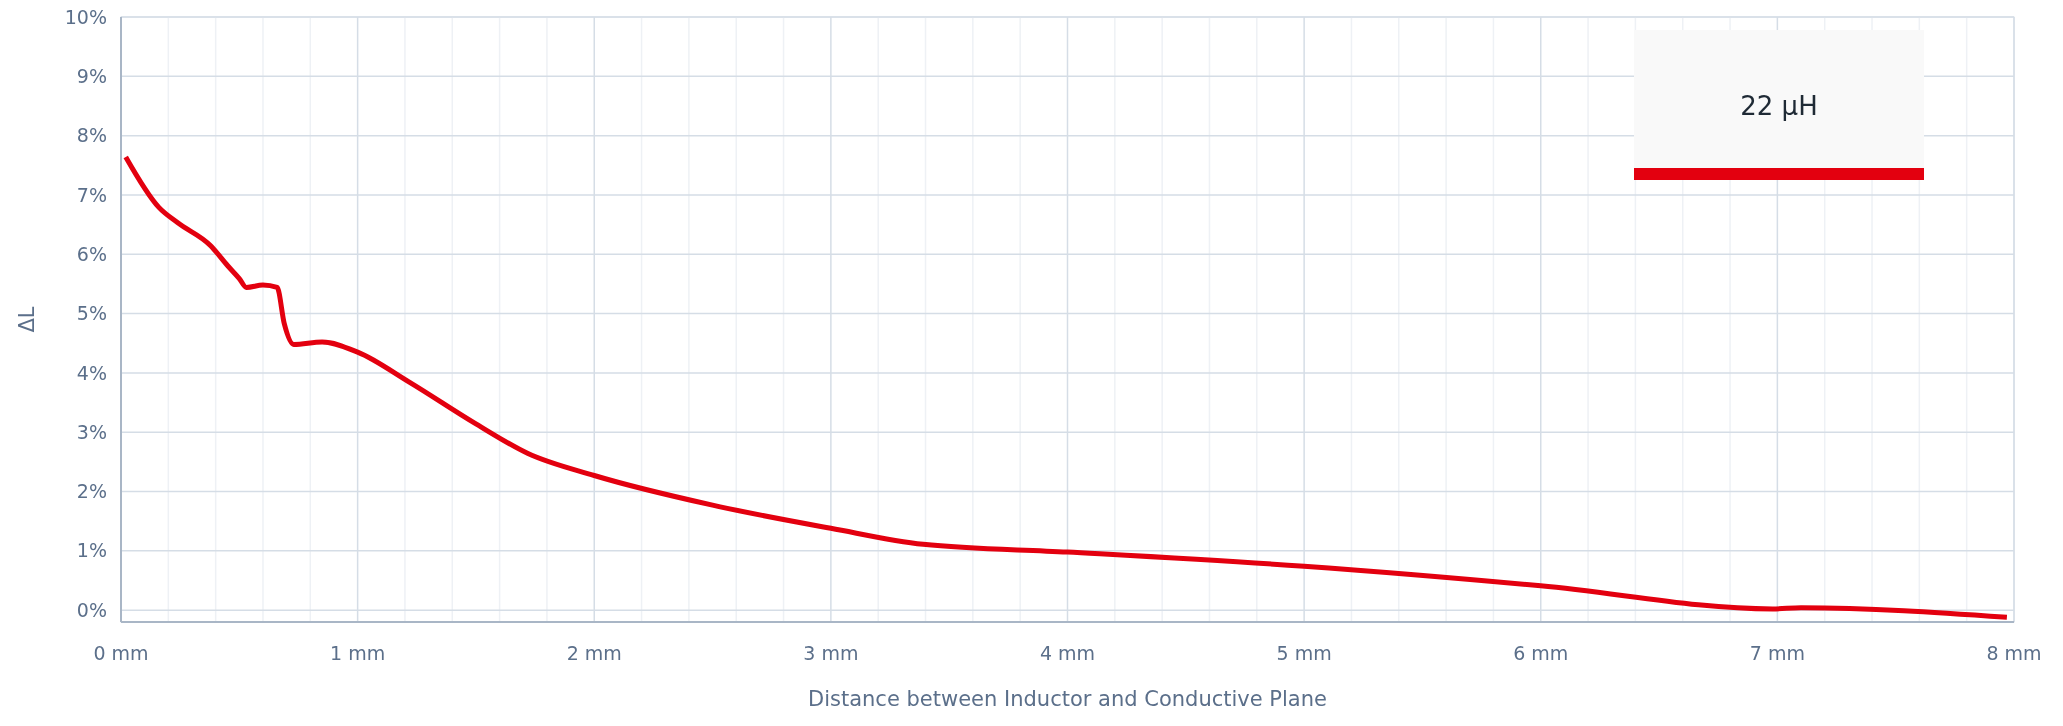 Image resolution: width=2063 pixels, height=726 pixels. What do you see at coordinates (91, 135) in the screenshot?
I see `y-tick-label: 8%` at bounding box center [91, 135].